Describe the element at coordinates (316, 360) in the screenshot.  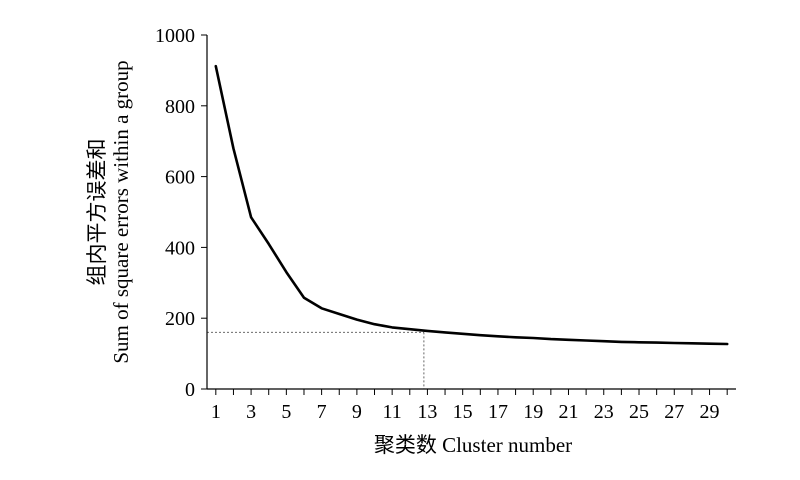
I see `reference-layer` at that location.